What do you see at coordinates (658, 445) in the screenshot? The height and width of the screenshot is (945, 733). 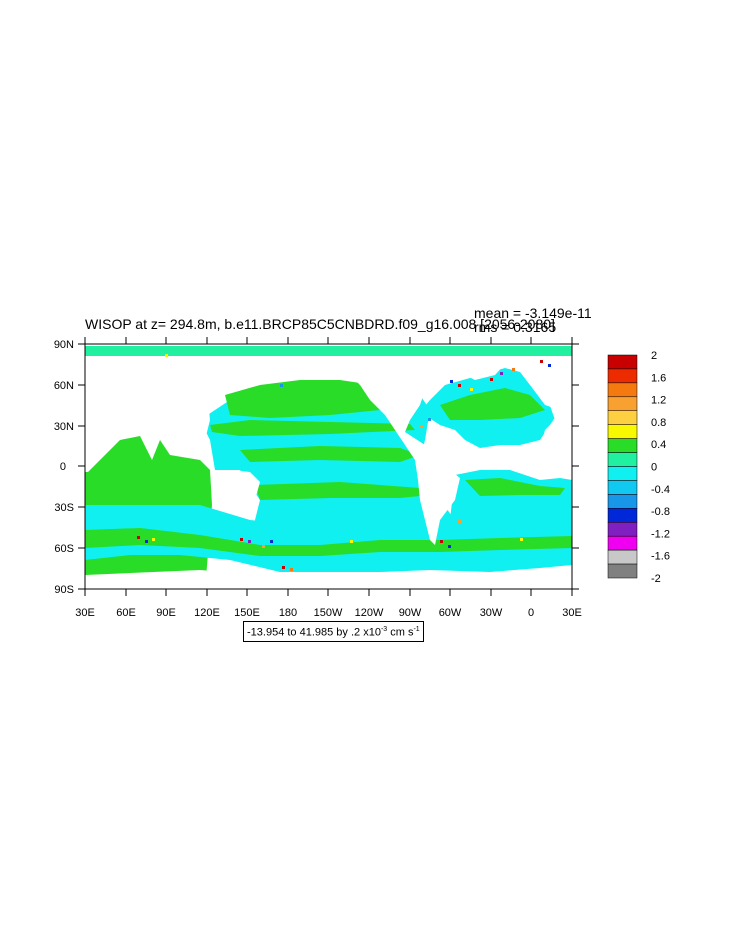 I see `colorbar-label: 0.4` at bounding box center [658, 445].